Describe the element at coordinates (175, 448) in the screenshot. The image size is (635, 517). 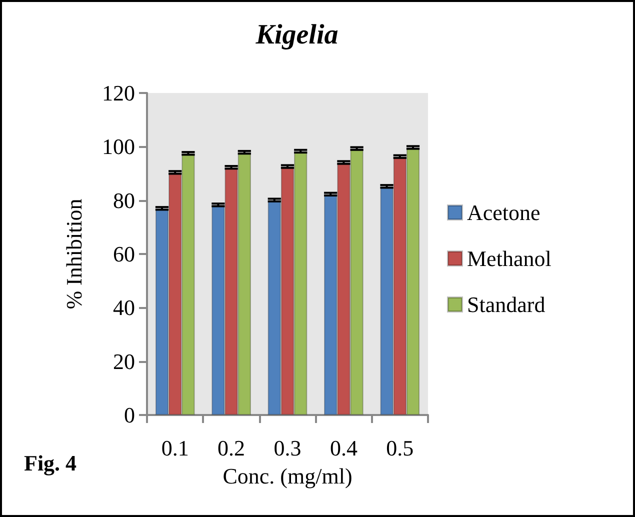
I see `x-tick-label: 0.1` at that location.